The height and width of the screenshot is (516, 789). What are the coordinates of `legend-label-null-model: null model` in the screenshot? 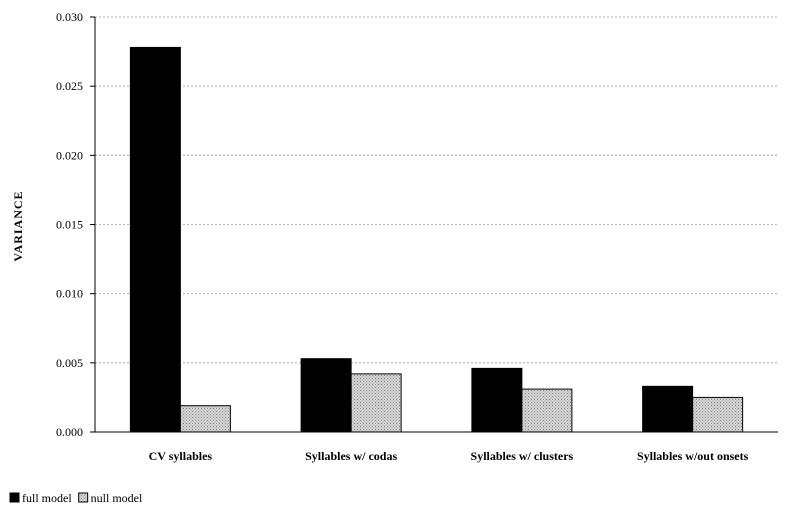 It's located at (117, 498).